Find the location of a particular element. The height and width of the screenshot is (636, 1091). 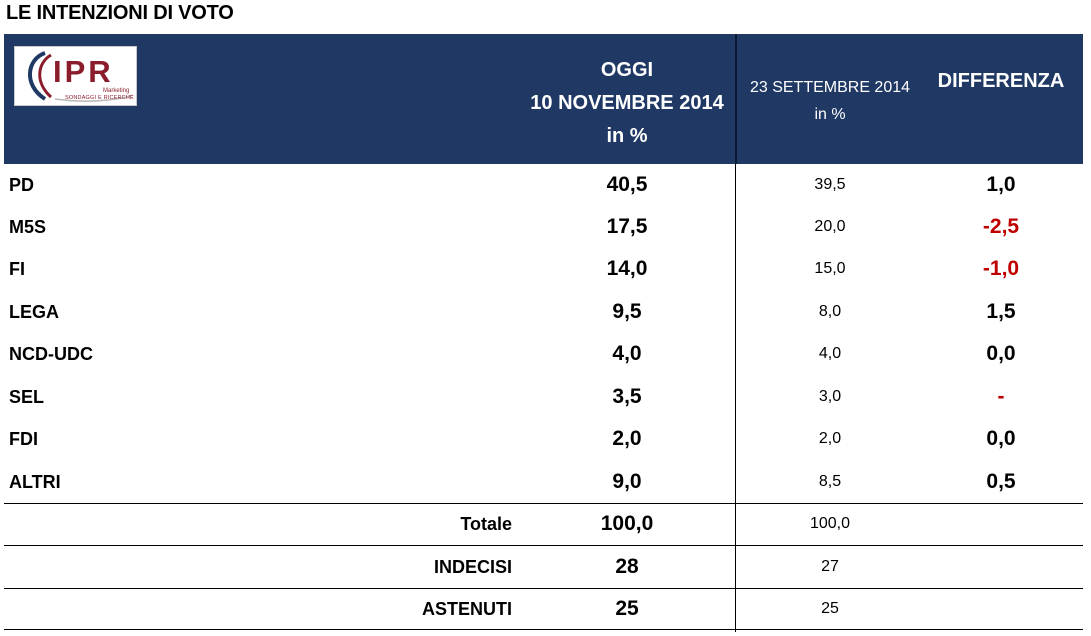

party-name: FDI is located at coordinates (23, 439).